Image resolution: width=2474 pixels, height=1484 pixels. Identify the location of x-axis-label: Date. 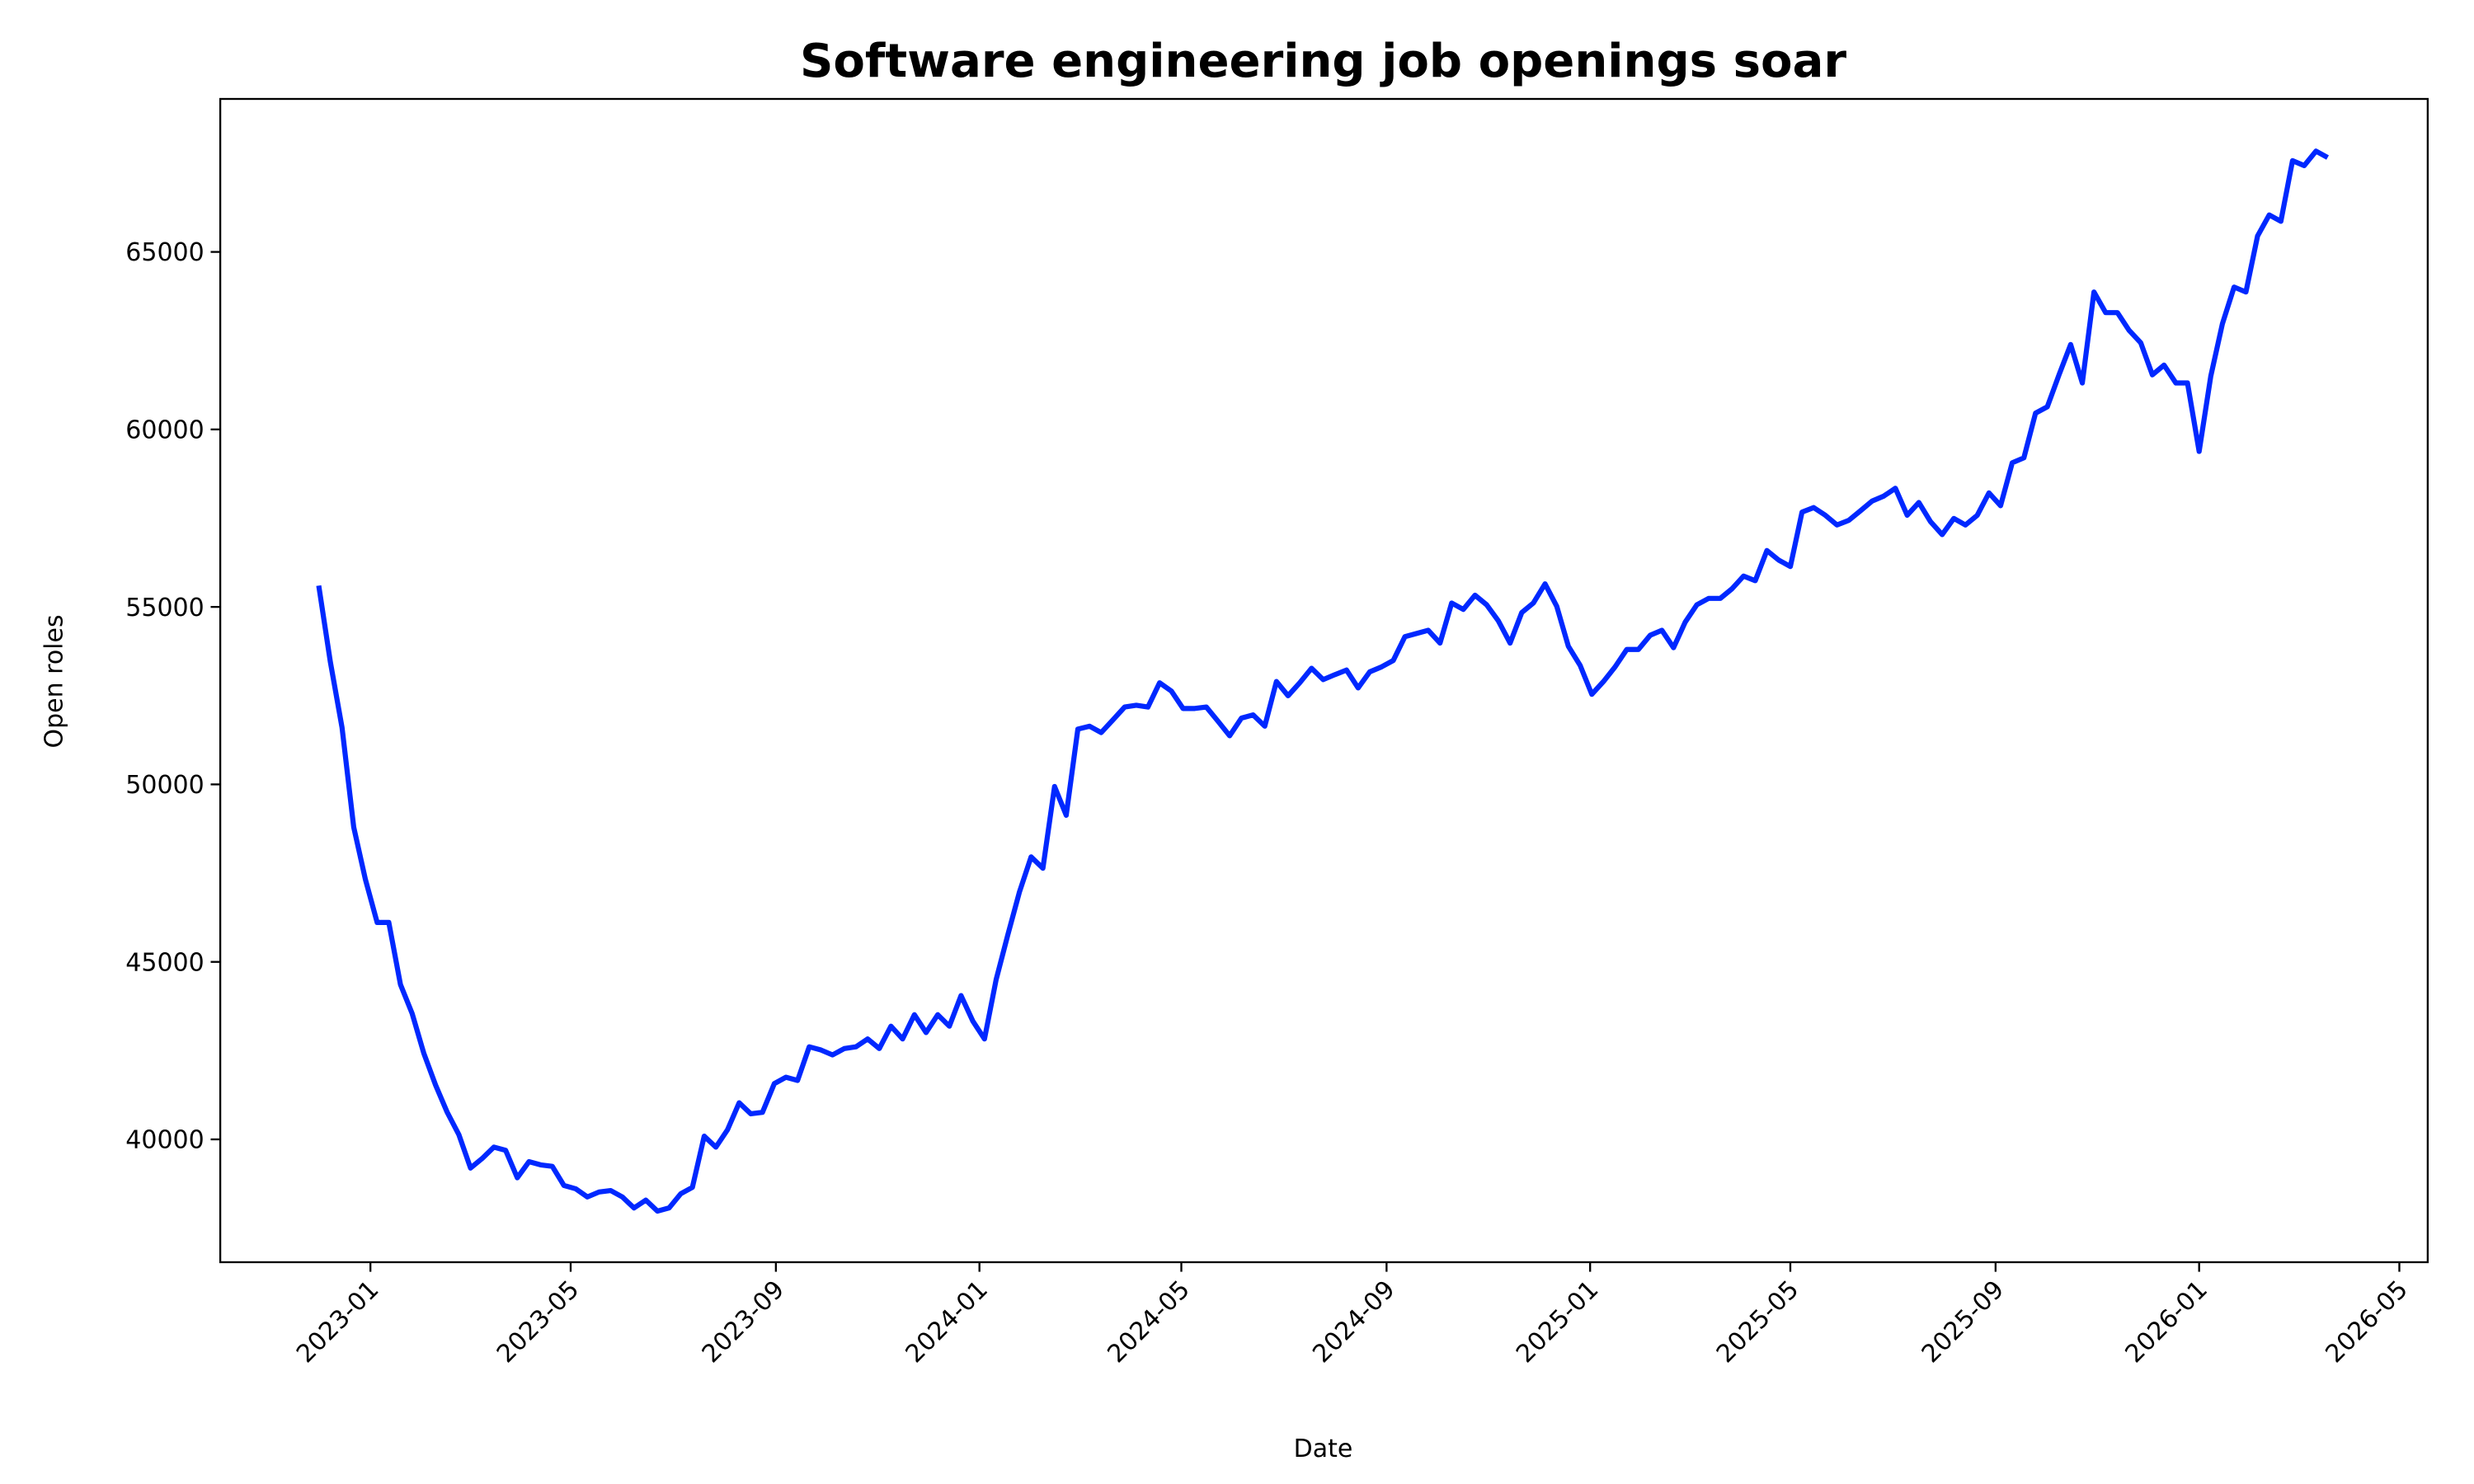
(1323, 1449).